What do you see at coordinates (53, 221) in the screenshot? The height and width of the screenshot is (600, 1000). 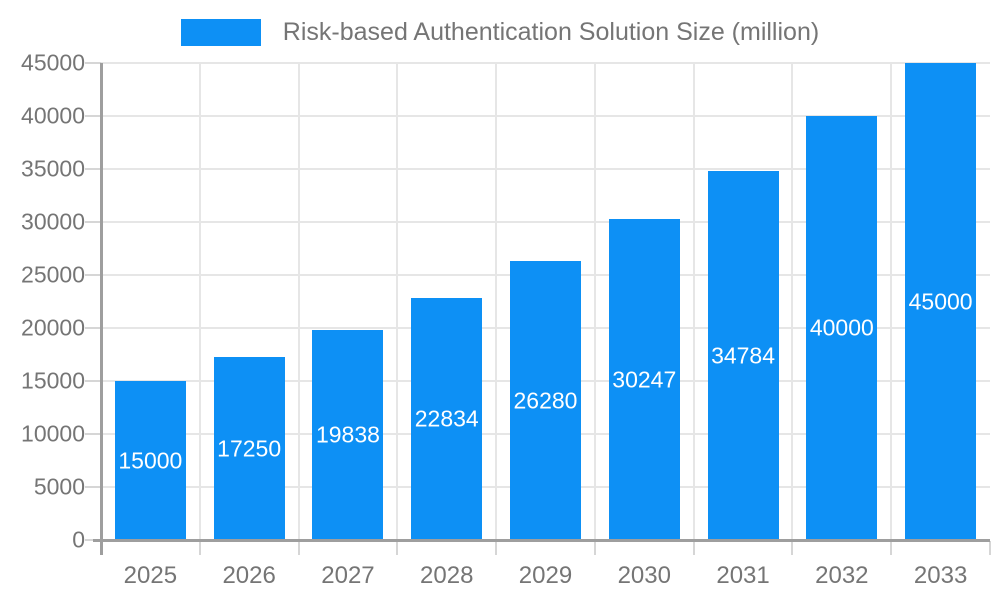 I see `y-axis-label: 30000` at bounding box center [53, 221].